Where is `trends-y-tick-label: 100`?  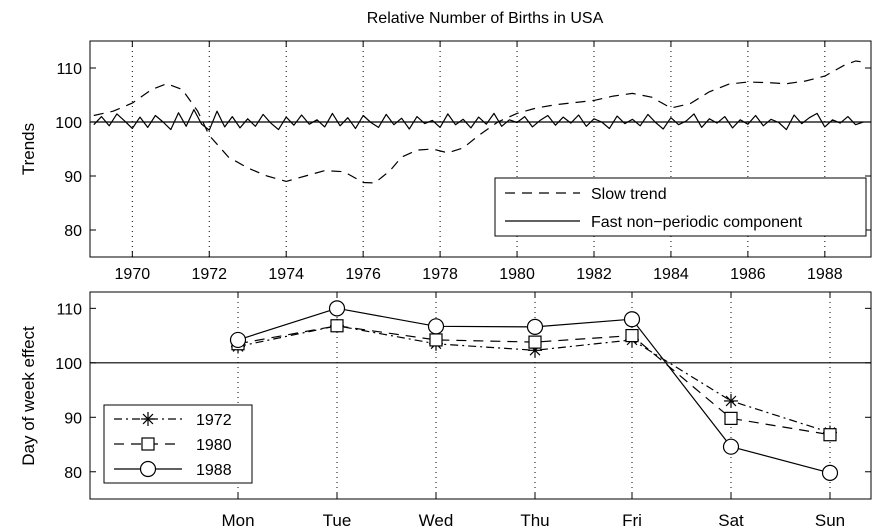
trends-y-tick-label: 100 is located at coordinates (68, 123).